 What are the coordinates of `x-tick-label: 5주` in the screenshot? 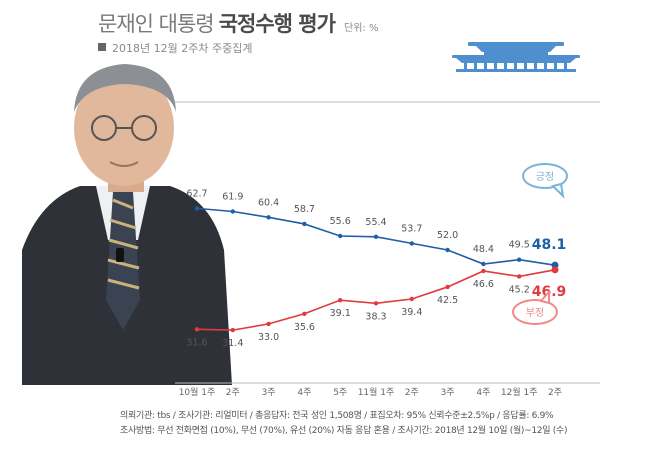 It's located at (340, 392).